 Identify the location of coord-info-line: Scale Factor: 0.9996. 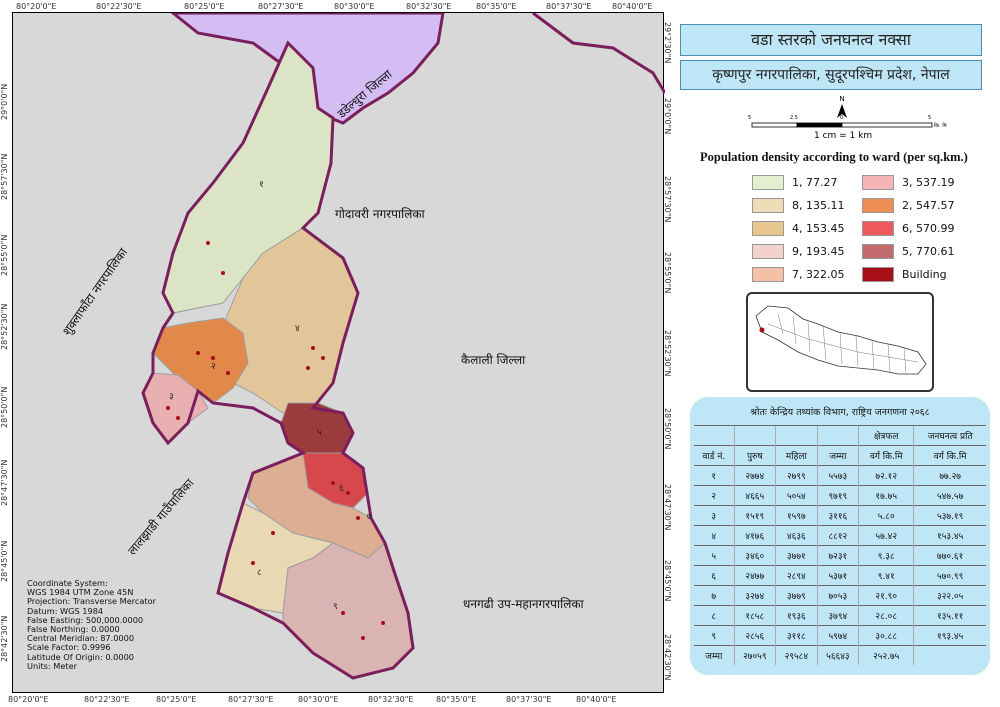
(69, 647).